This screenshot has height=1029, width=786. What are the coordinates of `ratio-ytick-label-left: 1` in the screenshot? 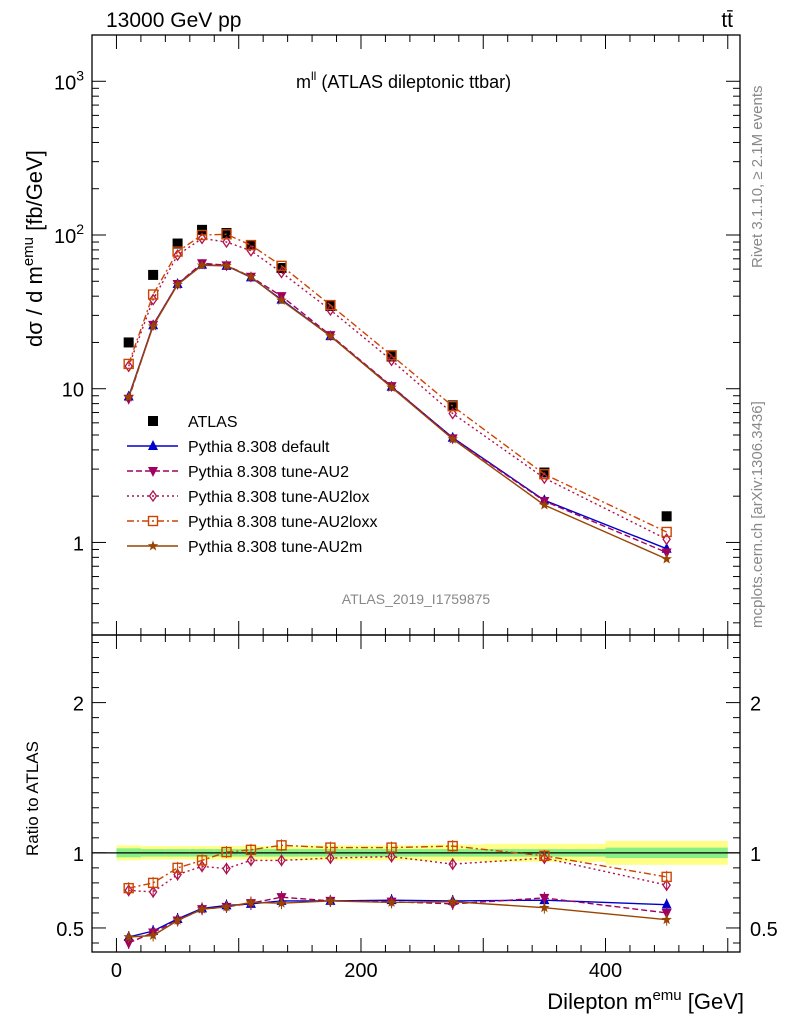 It's located at (78, 855).